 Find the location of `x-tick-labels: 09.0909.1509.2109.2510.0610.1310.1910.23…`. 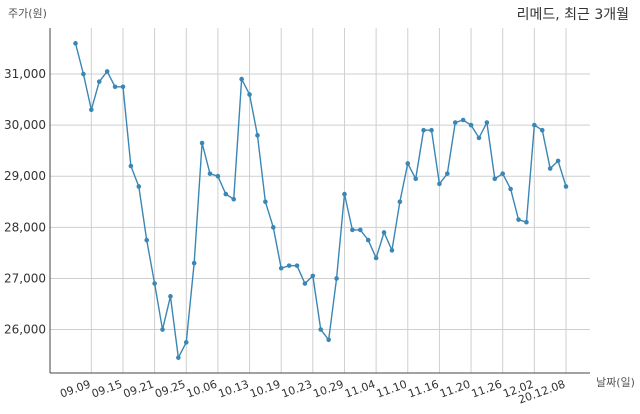

x-tick-labels: 09.0909.1509.2109.2510.0610.1310.1910.23… is located at coordinates (312, 392).